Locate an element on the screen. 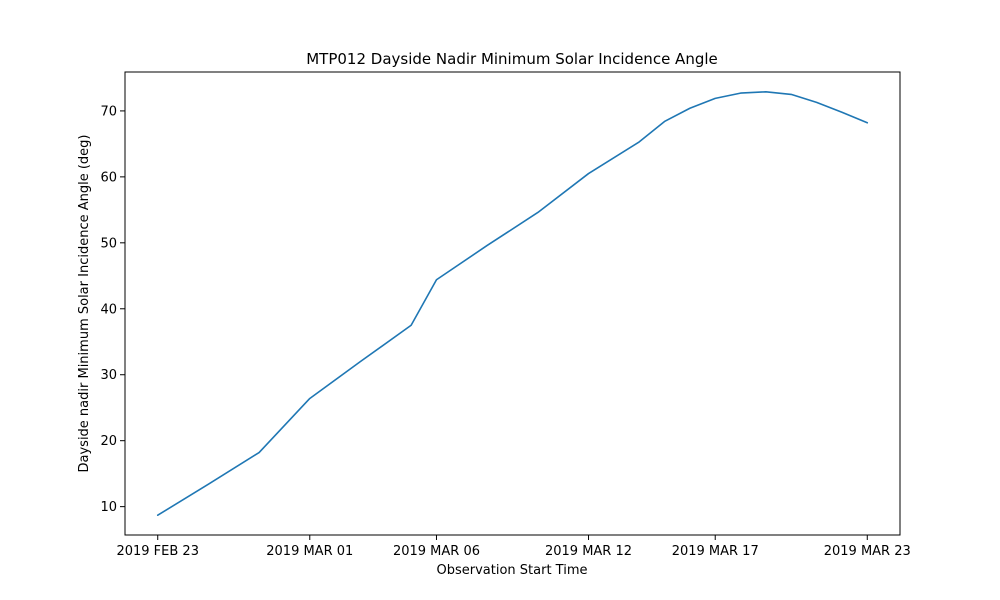 This screenshot has width=1000, height=600. x-tick-label: 2019 MAR 06 is located at coordinates (436, 551).